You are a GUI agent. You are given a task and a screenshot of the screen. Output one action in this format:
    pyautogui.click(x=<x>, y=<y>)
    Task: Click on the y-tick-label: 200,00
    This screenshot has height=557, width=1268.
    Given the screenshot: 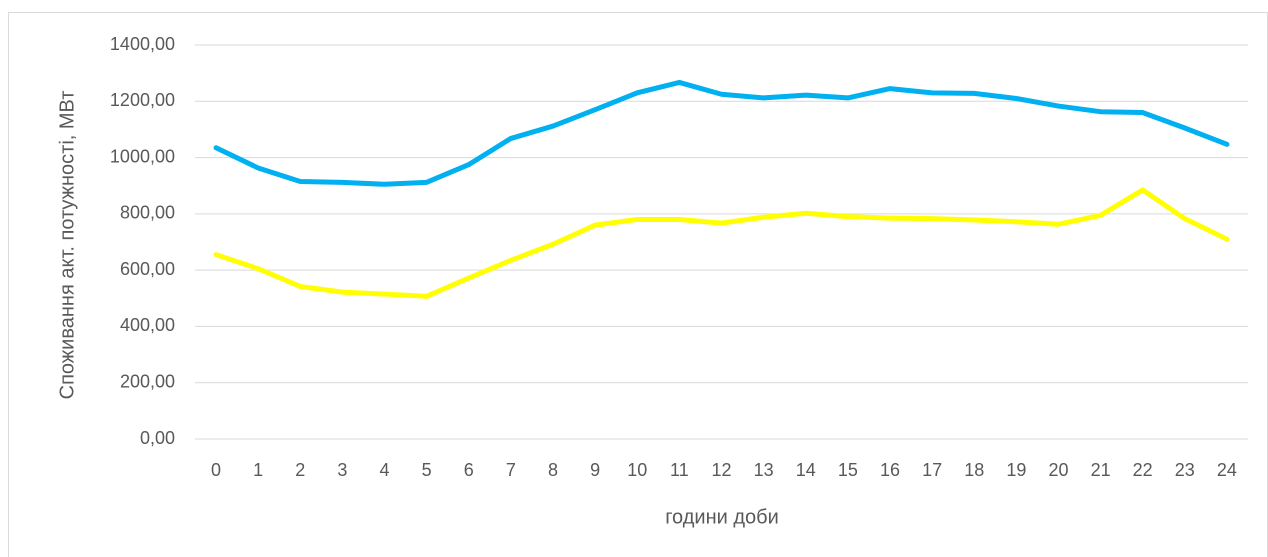 What is the action you would take?
    pyautogui.click(x=147, y=381)
    